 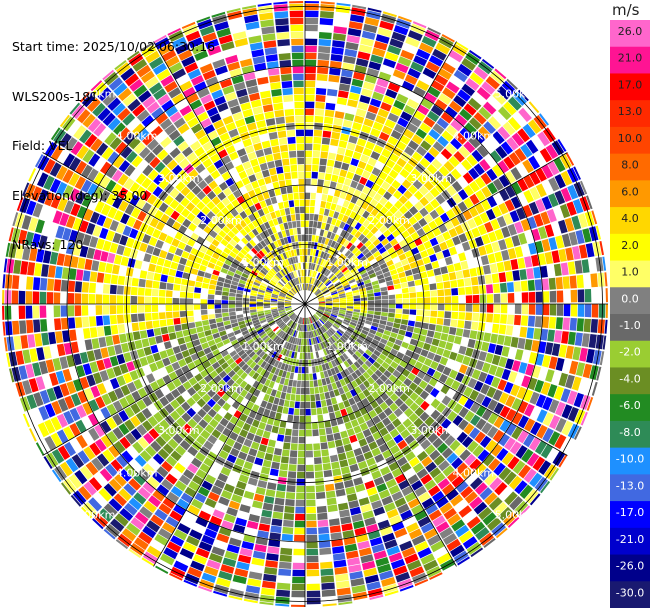 I want to click on colorbar-tick-label: -21.0, so click(x=630, y=539).